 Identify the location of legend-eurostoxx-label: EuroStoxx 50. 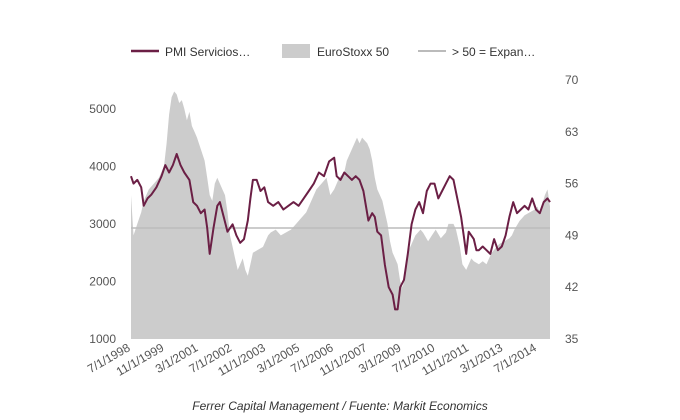
(353, 52).